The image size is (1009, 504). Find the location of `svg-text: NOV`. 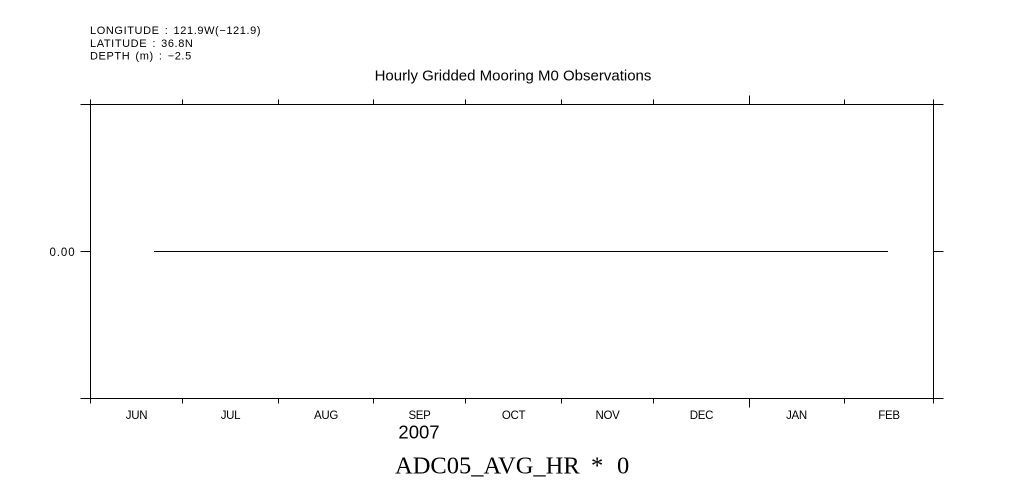

svg-text: NOV is located at coordinates (607, 416).